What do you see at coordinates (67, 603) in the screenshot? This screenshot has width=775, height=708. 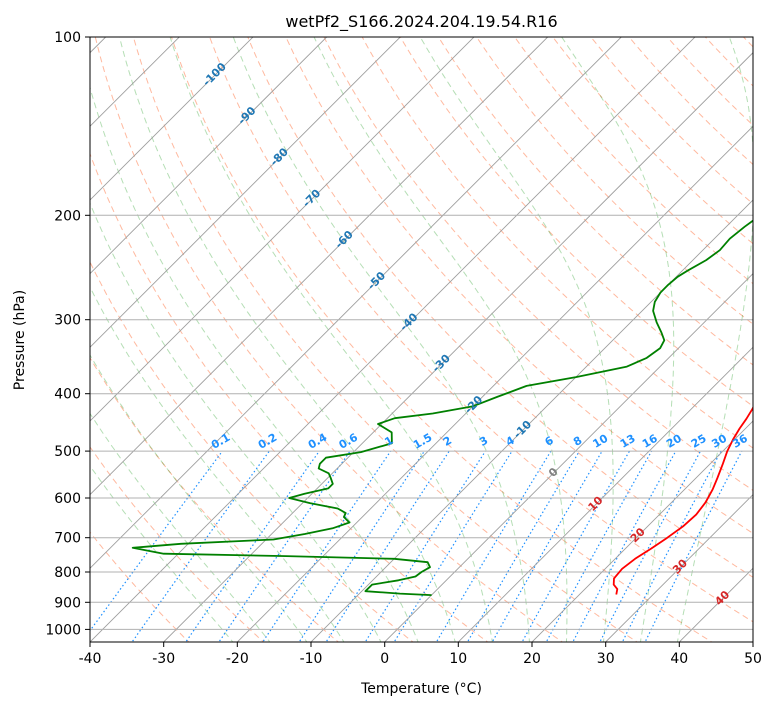 I see `y-tick-label: 900` at bounding box center [67, 603].